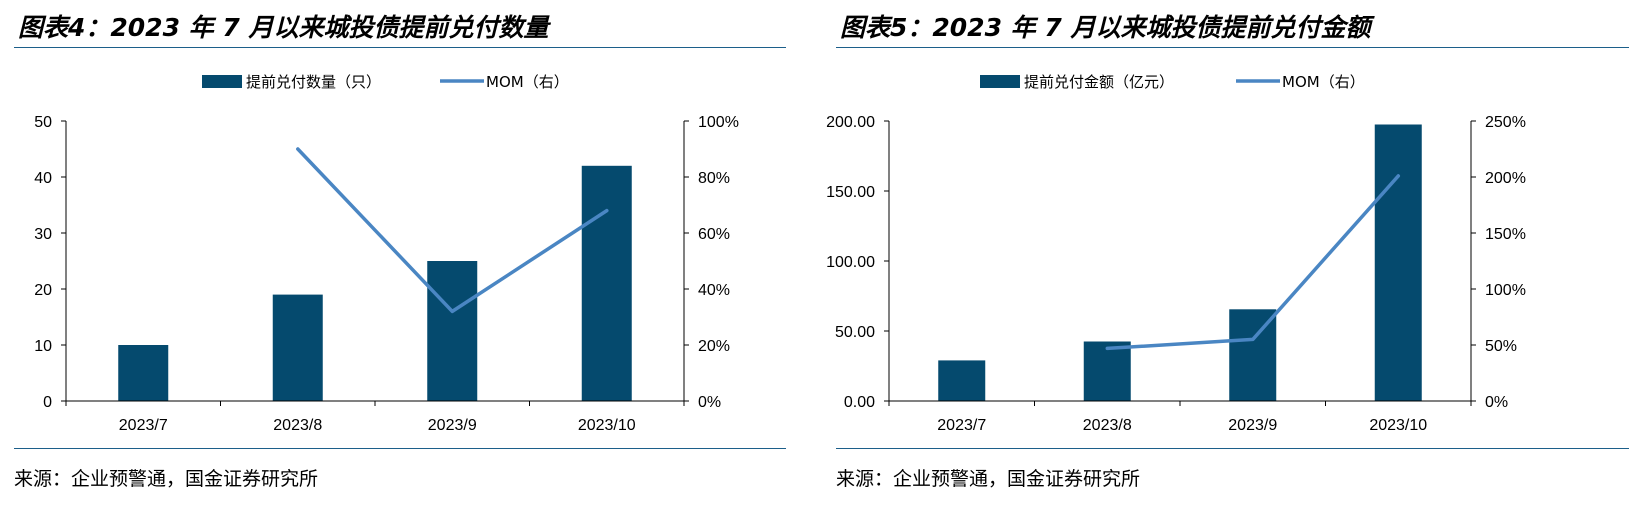 Image resolution: width=1643 pixels, height=519 pixels. I want to click on figure-5-title: 图表5：2023 年 7 月以来城投债提前兑付金额, so click(1105, 27).